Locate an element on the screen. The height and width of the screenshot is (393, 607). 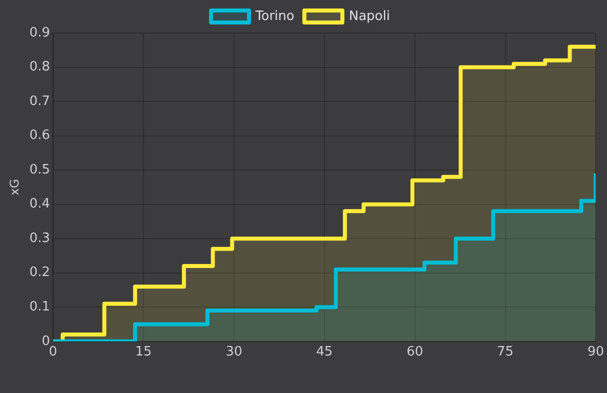
y-tick-label: 0.6 is located at coordinates (39, 136).